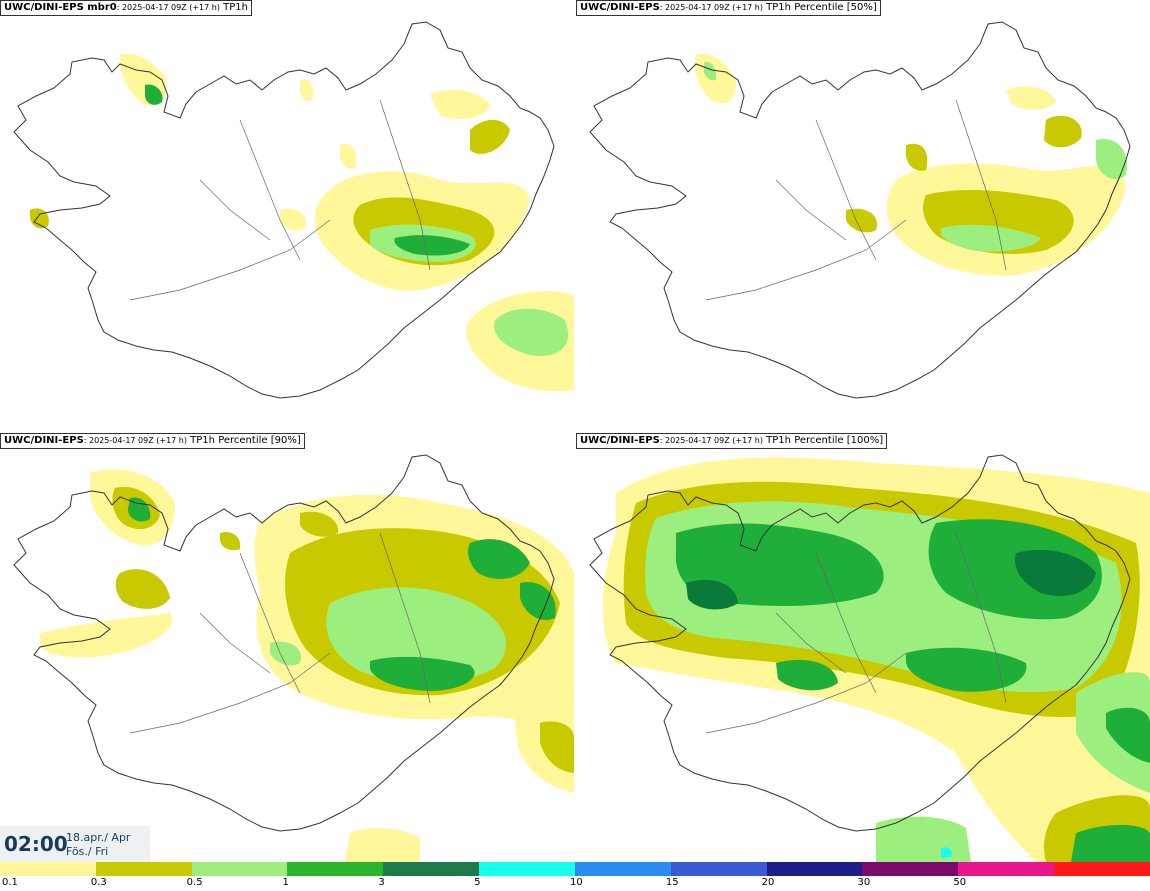 Image resolution: width=1150 pixels, height=891 pixels. I want to click on precip-contours, so click(910, 164).